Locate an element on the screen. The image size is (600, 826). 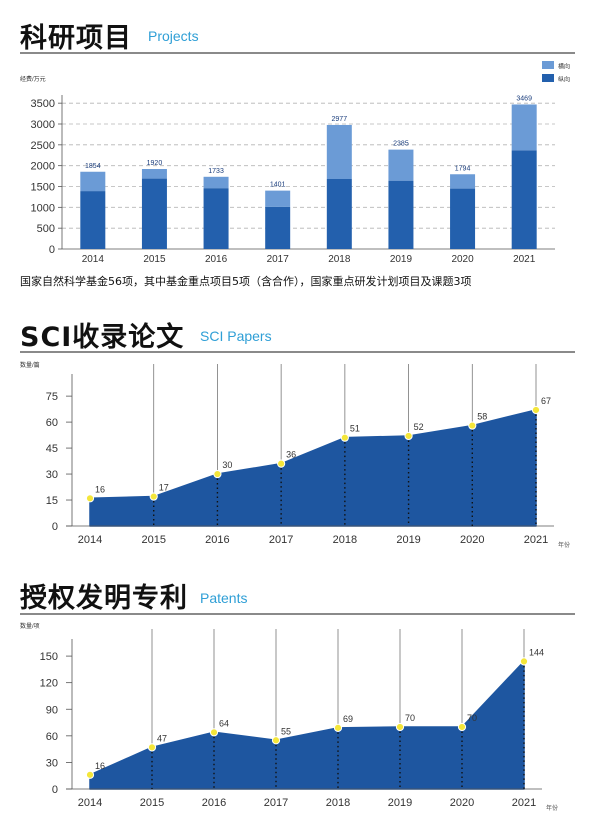
data-point-2015 is located at coordinates (152, 747).